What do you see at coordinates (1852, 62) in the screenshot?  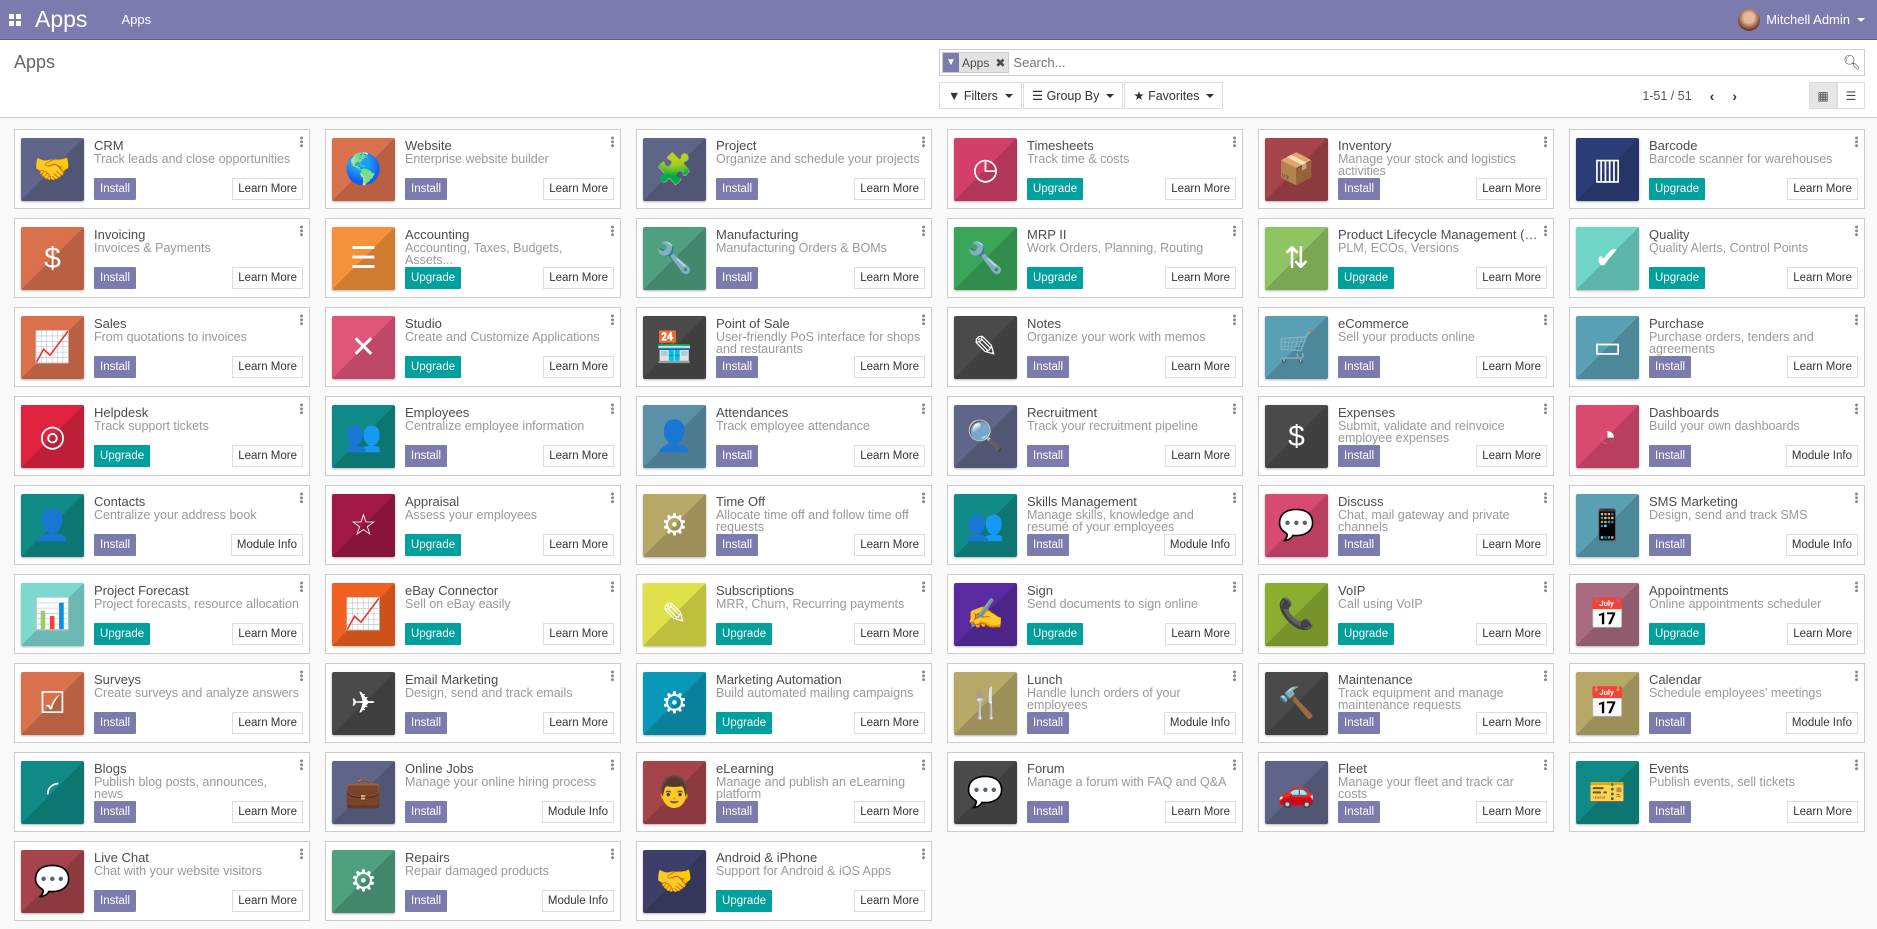 I see `search-icon: 🔍︎` at bounding box center [1852, 62].